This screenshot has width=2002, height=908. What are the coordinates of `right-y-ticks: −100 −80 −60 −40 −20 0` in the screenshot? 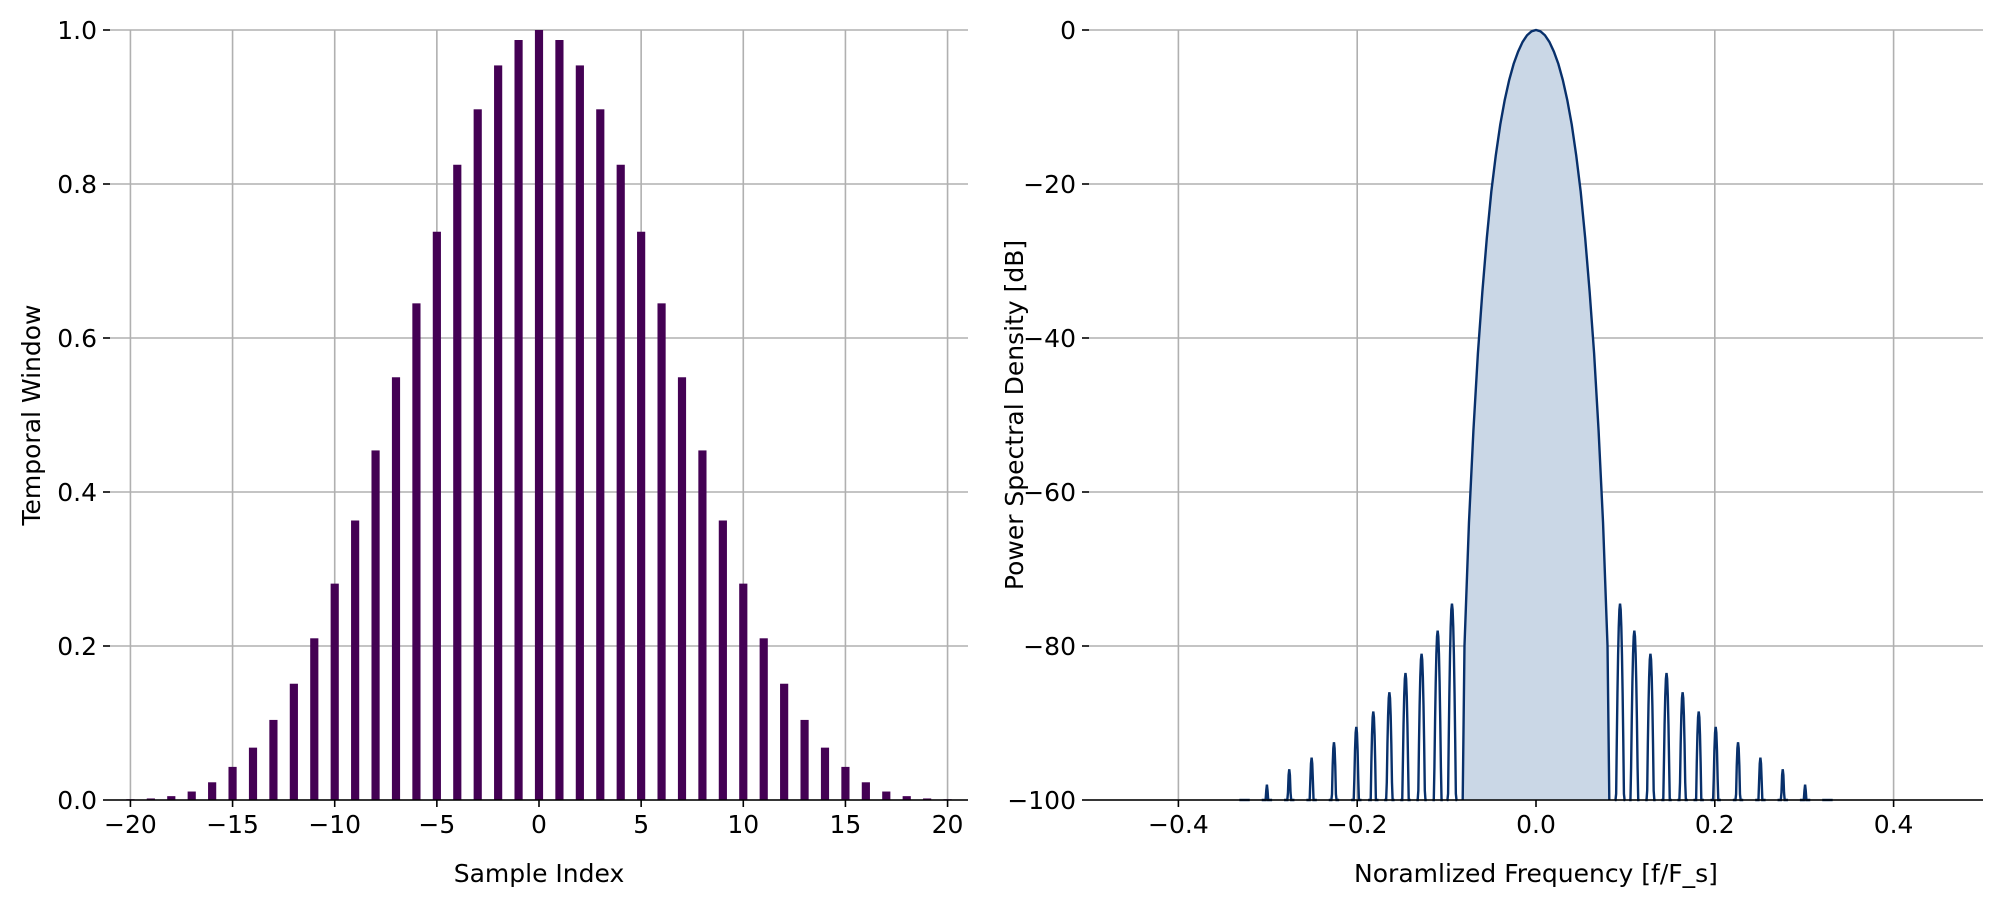 It's located at (1048, 415).